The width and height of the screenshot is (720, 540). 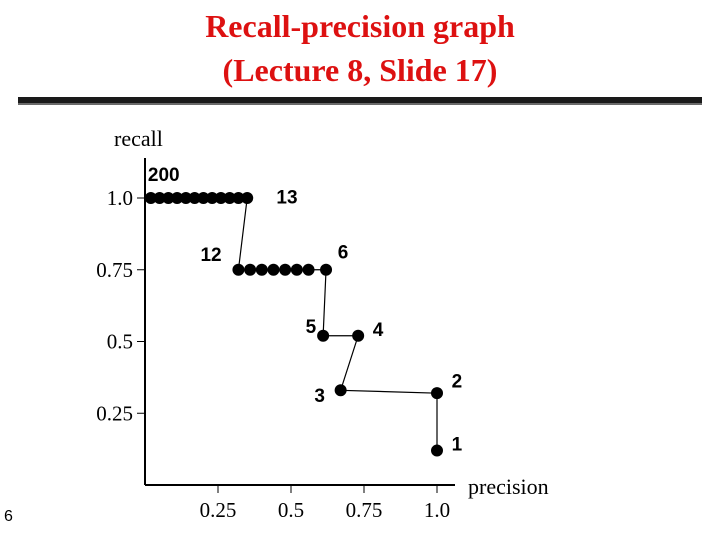 What do you see at coordinates (343, 252) in the screenshot?
I see `point-label: 6` at bounding box center [343, 252].